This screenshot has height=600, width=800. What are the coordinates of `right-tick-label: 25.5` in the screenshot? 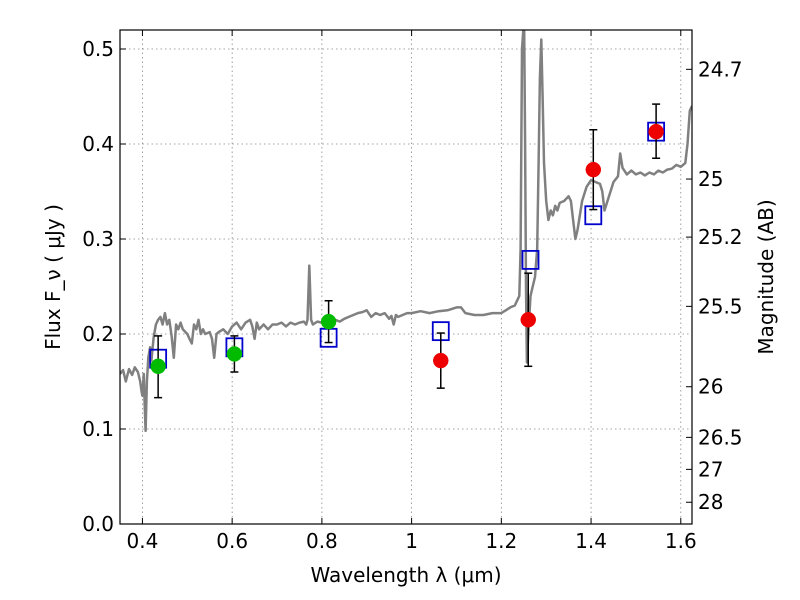 It's located at (720, 306).